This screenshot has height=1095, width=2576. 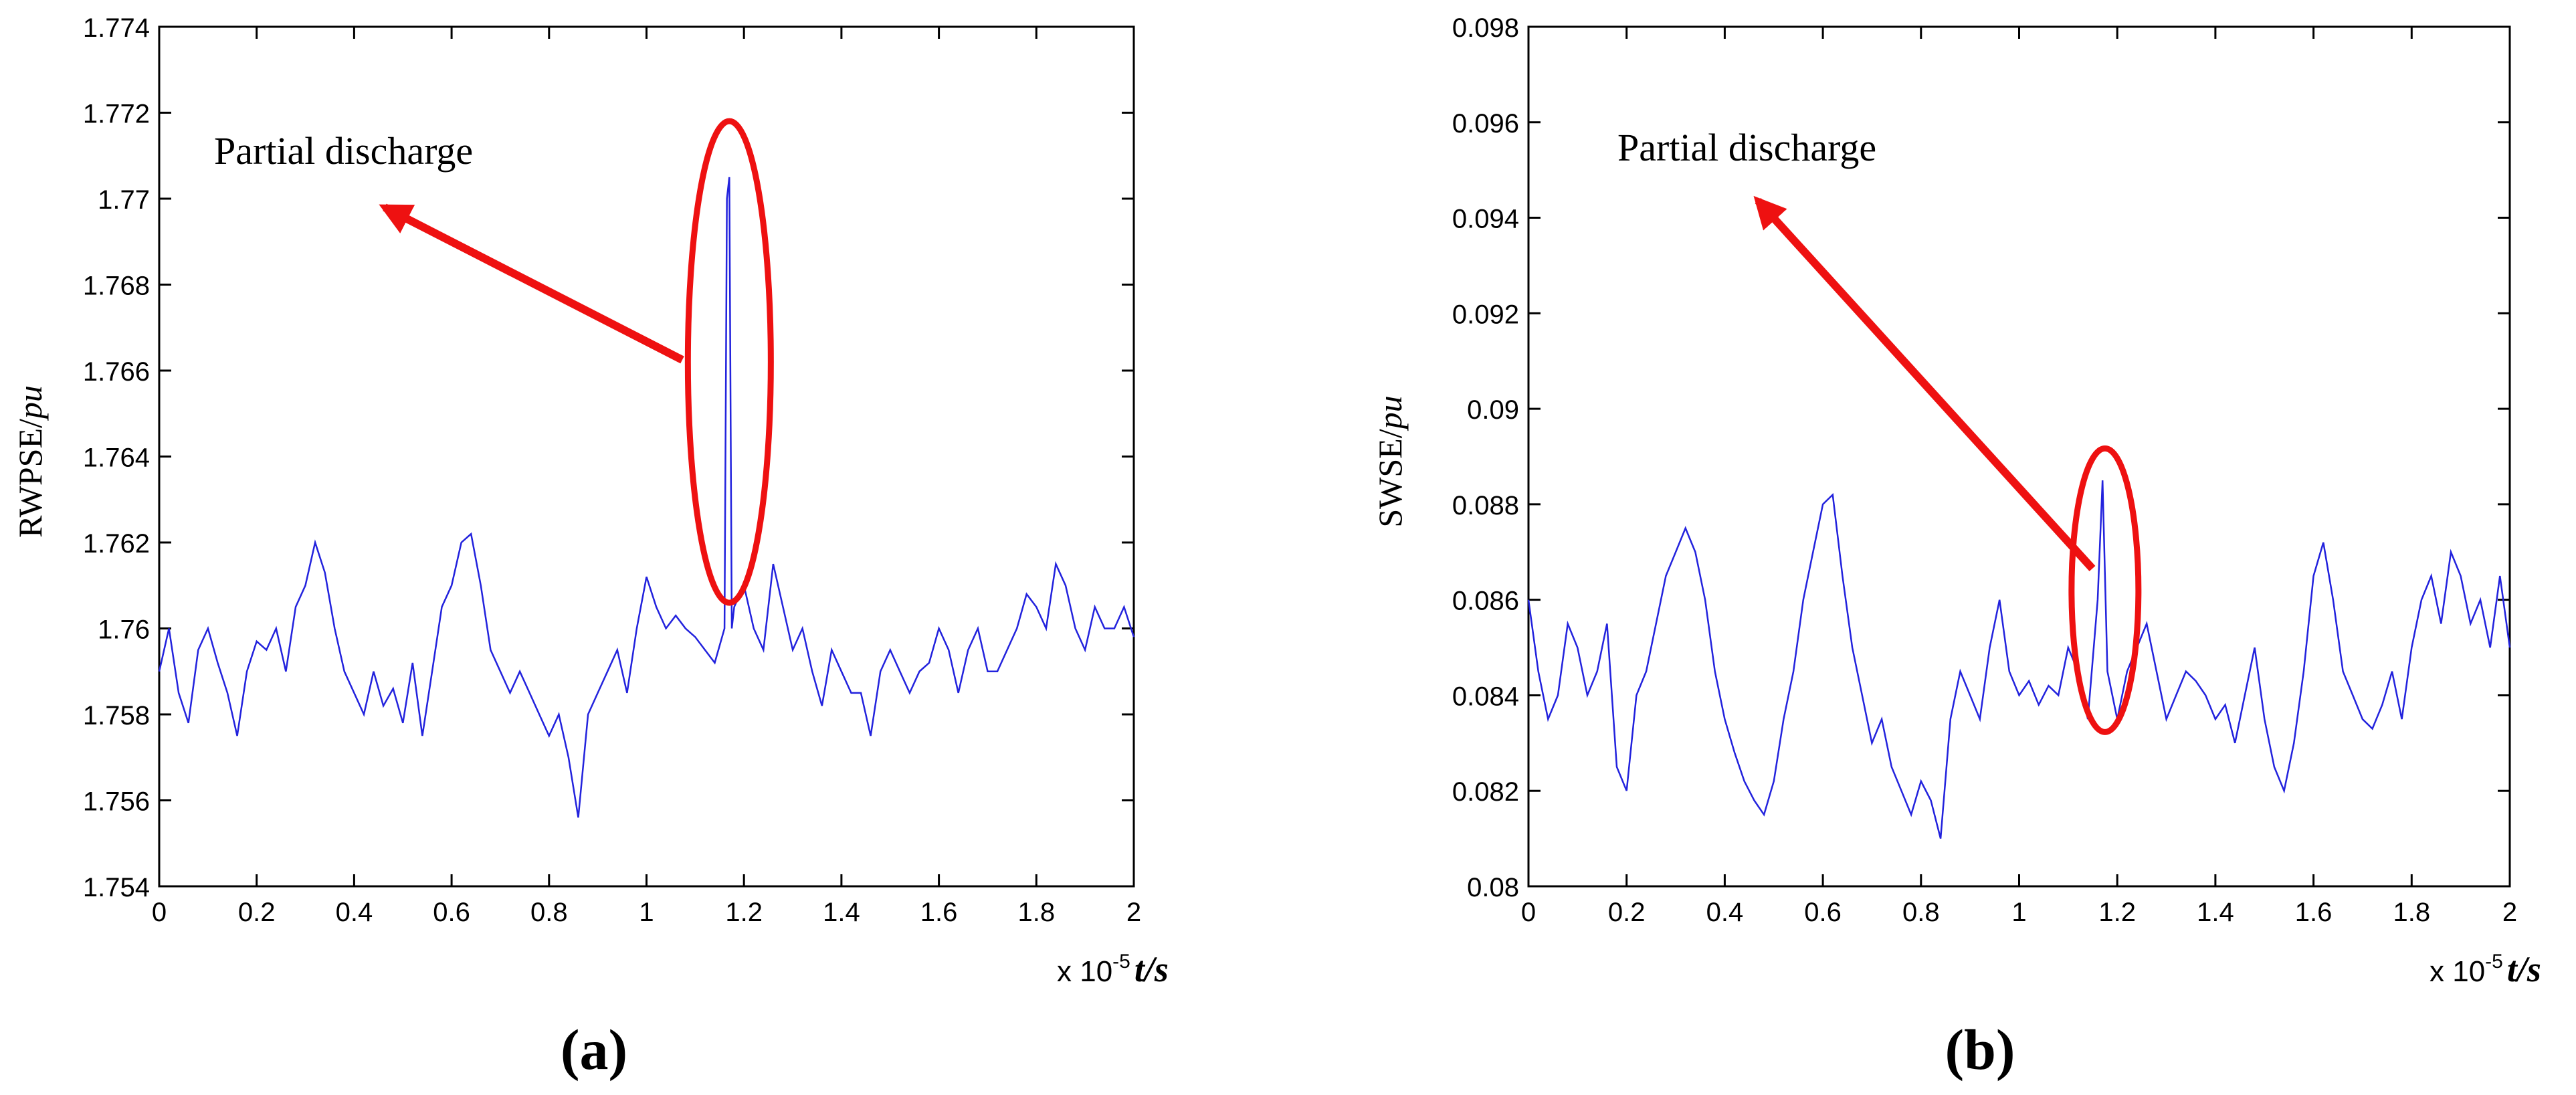 I want to click on panel-label-a: (a), so click(x=594, y=1049).